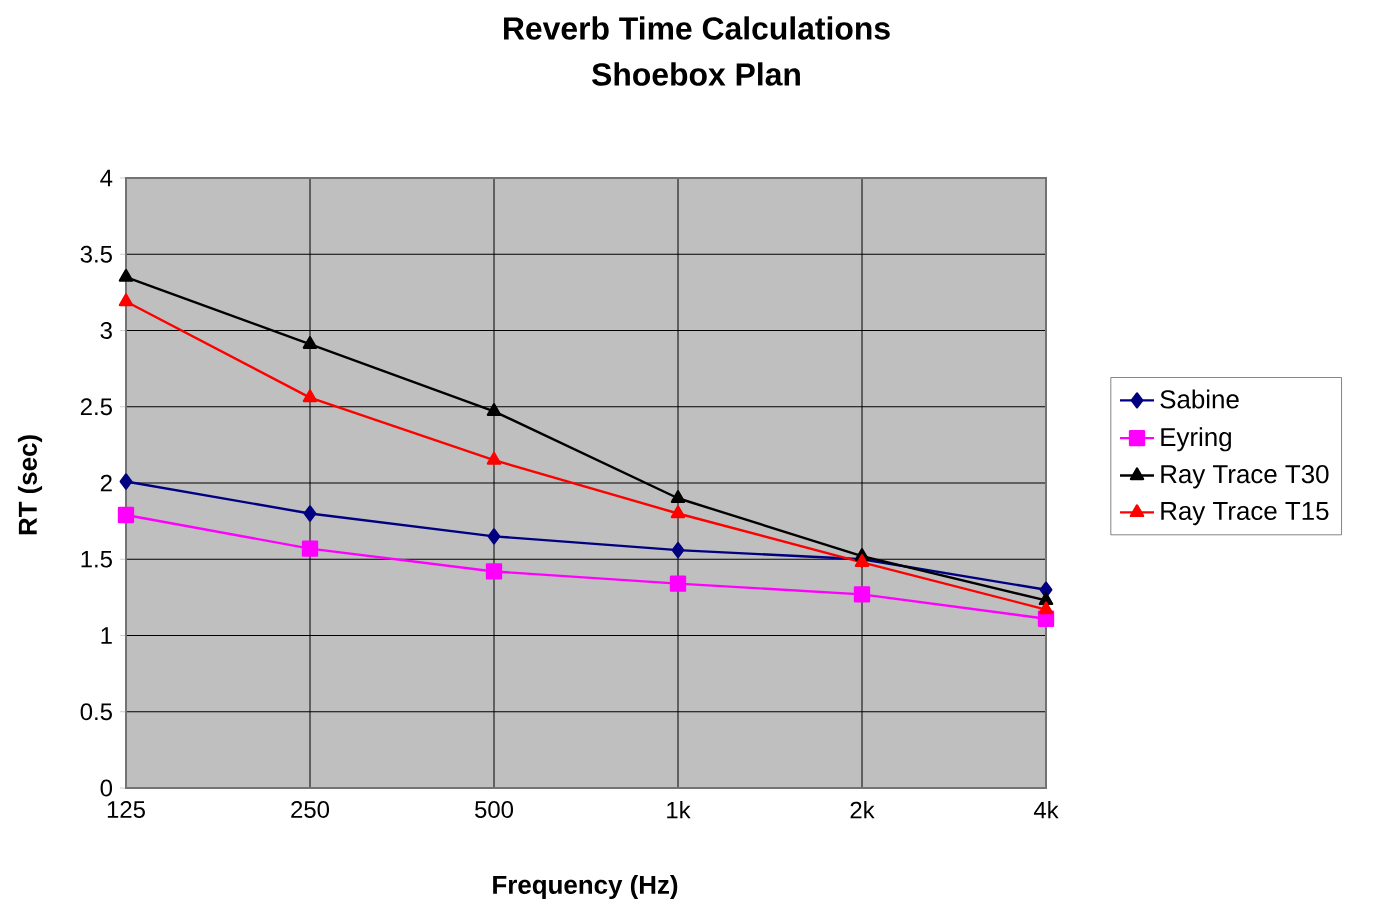 This screenshot has height=905, width=1393. Describe the element at coordinates (1199, 399) in the screenshot. I see `legend-label: Sabine` at that location.